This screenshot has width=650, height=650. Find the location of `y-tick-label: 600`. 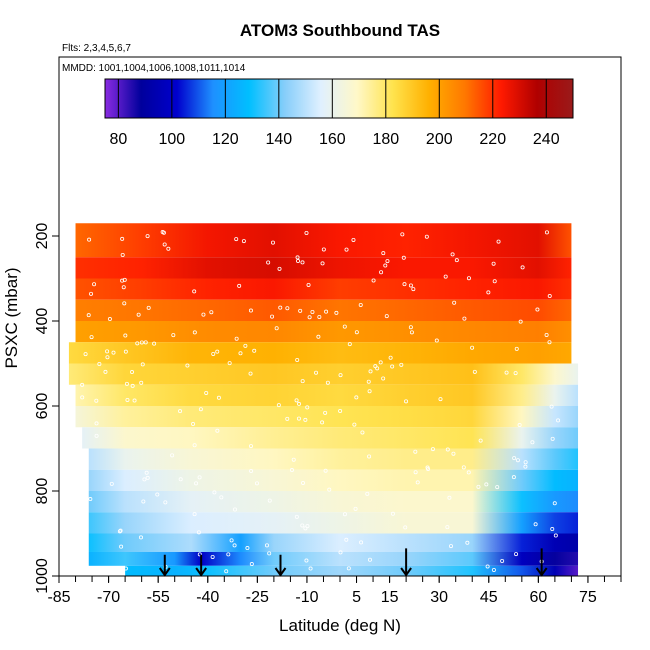

y-tick-label: 600 is located at coordinates (42, 406).